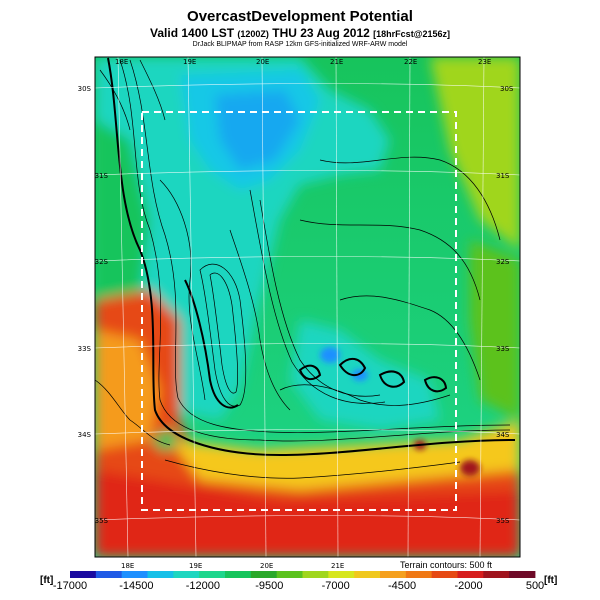  What do you see at coordinates (402, 586) in the screenshot?
I see `color-scale-tick-label: -4500` at bounding box center [402, 586].